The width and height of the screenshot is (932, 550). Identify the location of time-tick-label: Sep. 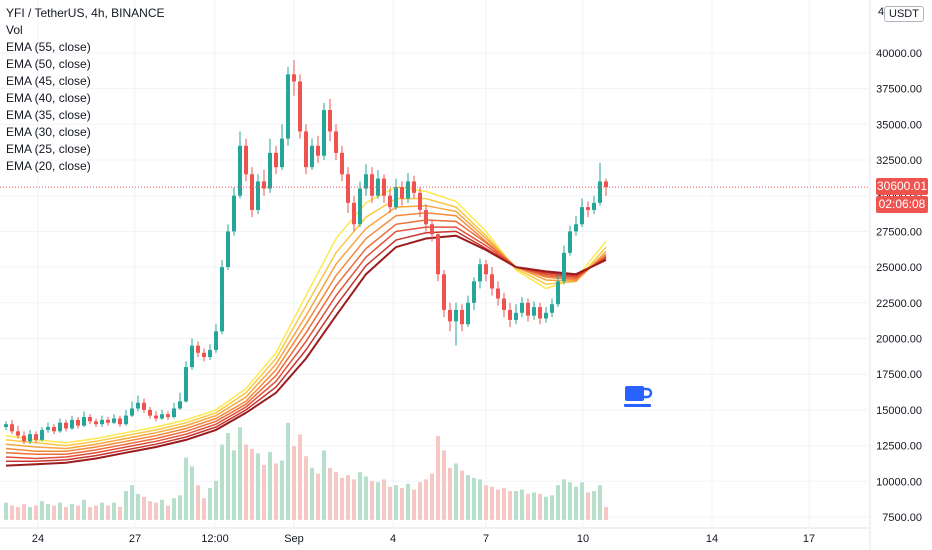
(294, 539).